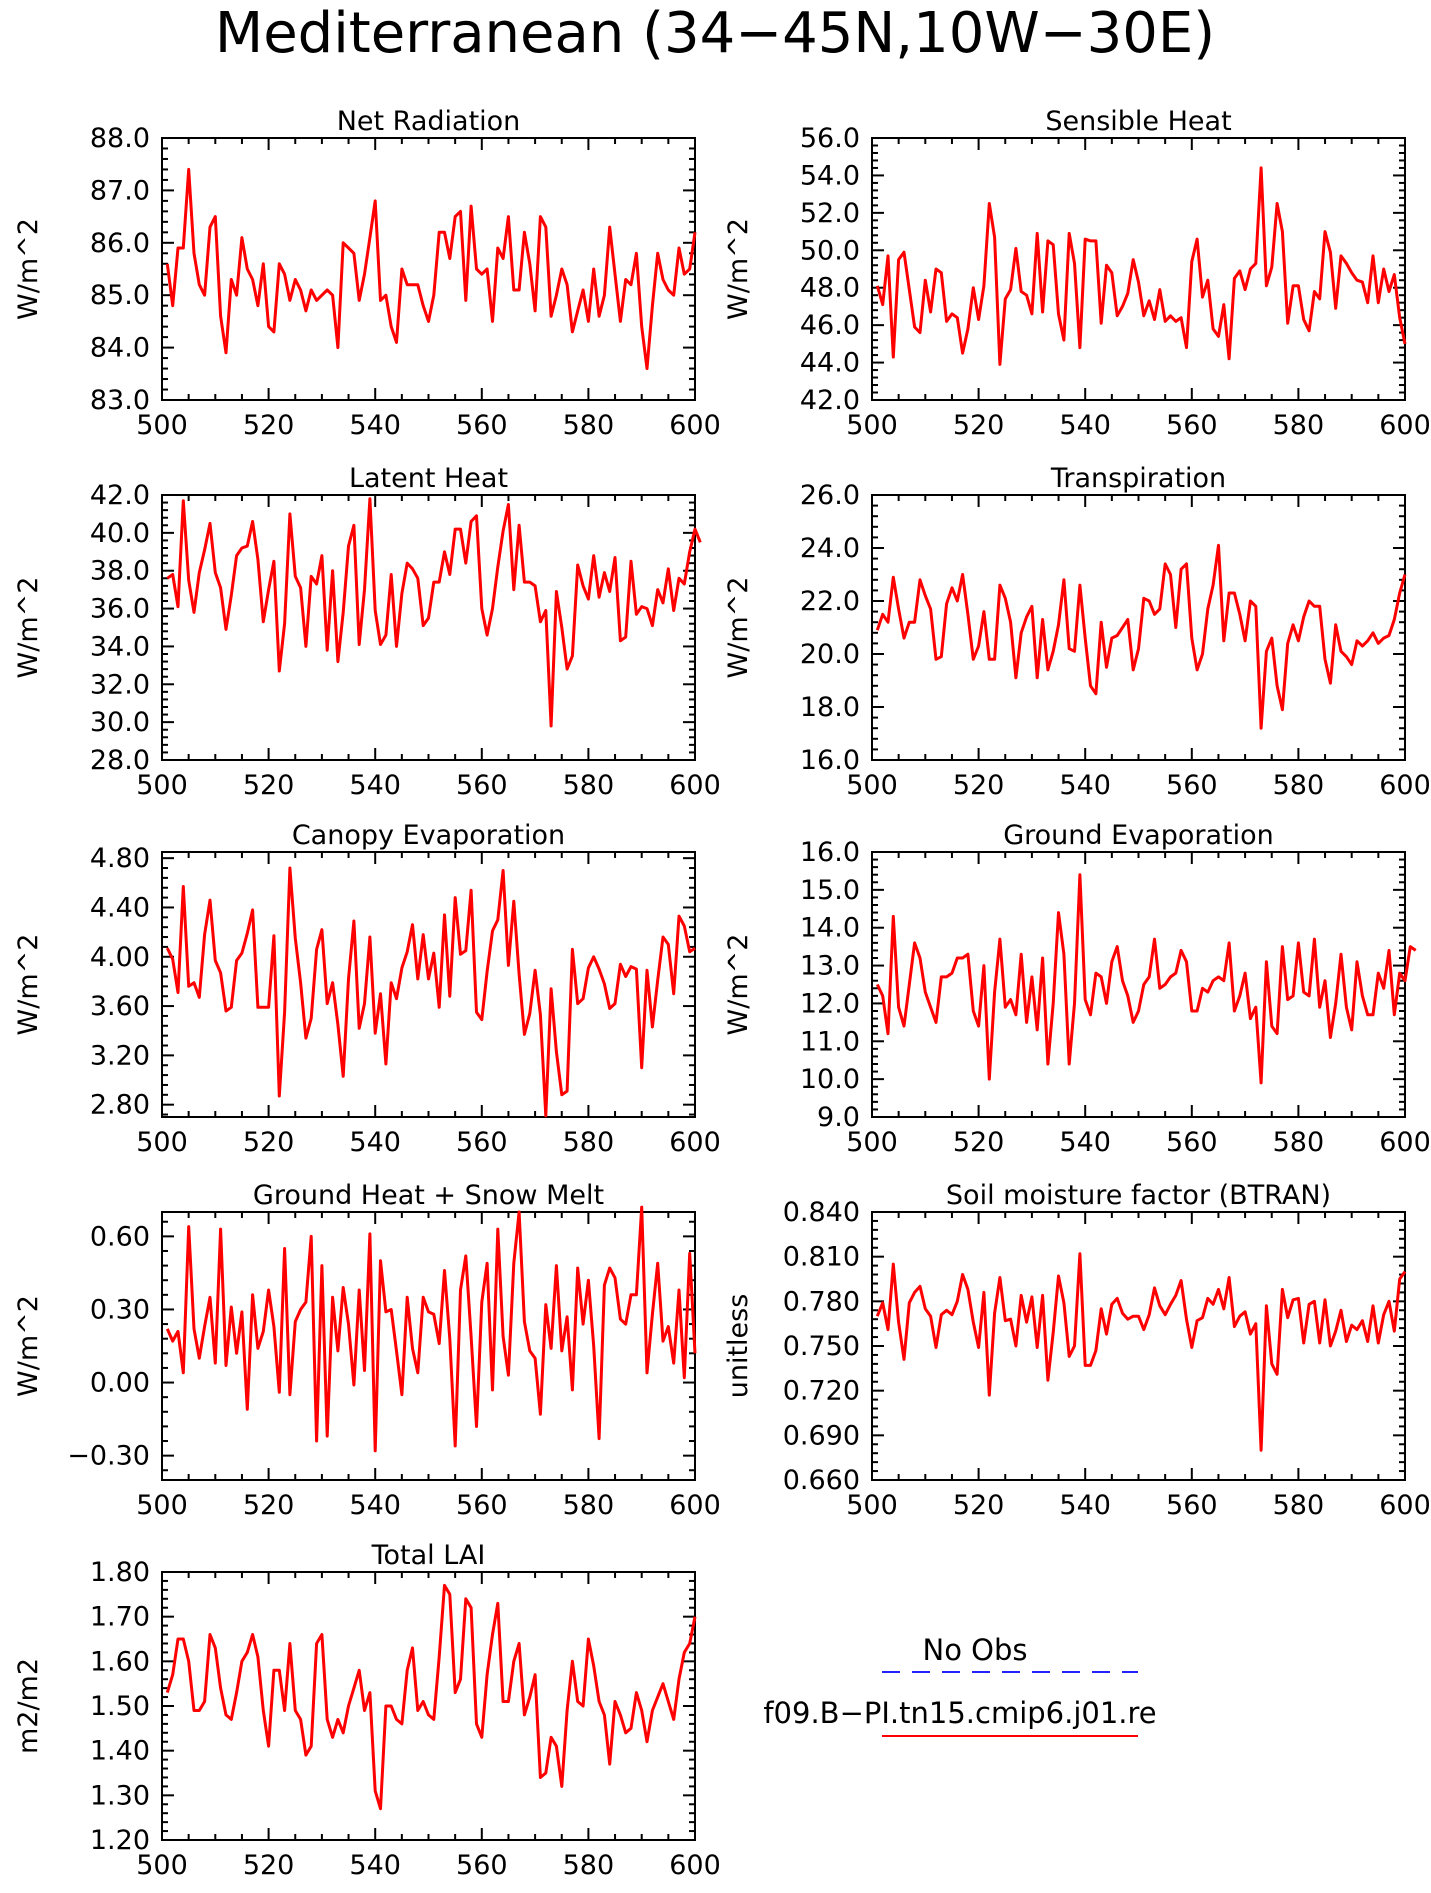  I want to click on figure-title: Mediterranean (34−45N,10W−30E), so click(715, 33).